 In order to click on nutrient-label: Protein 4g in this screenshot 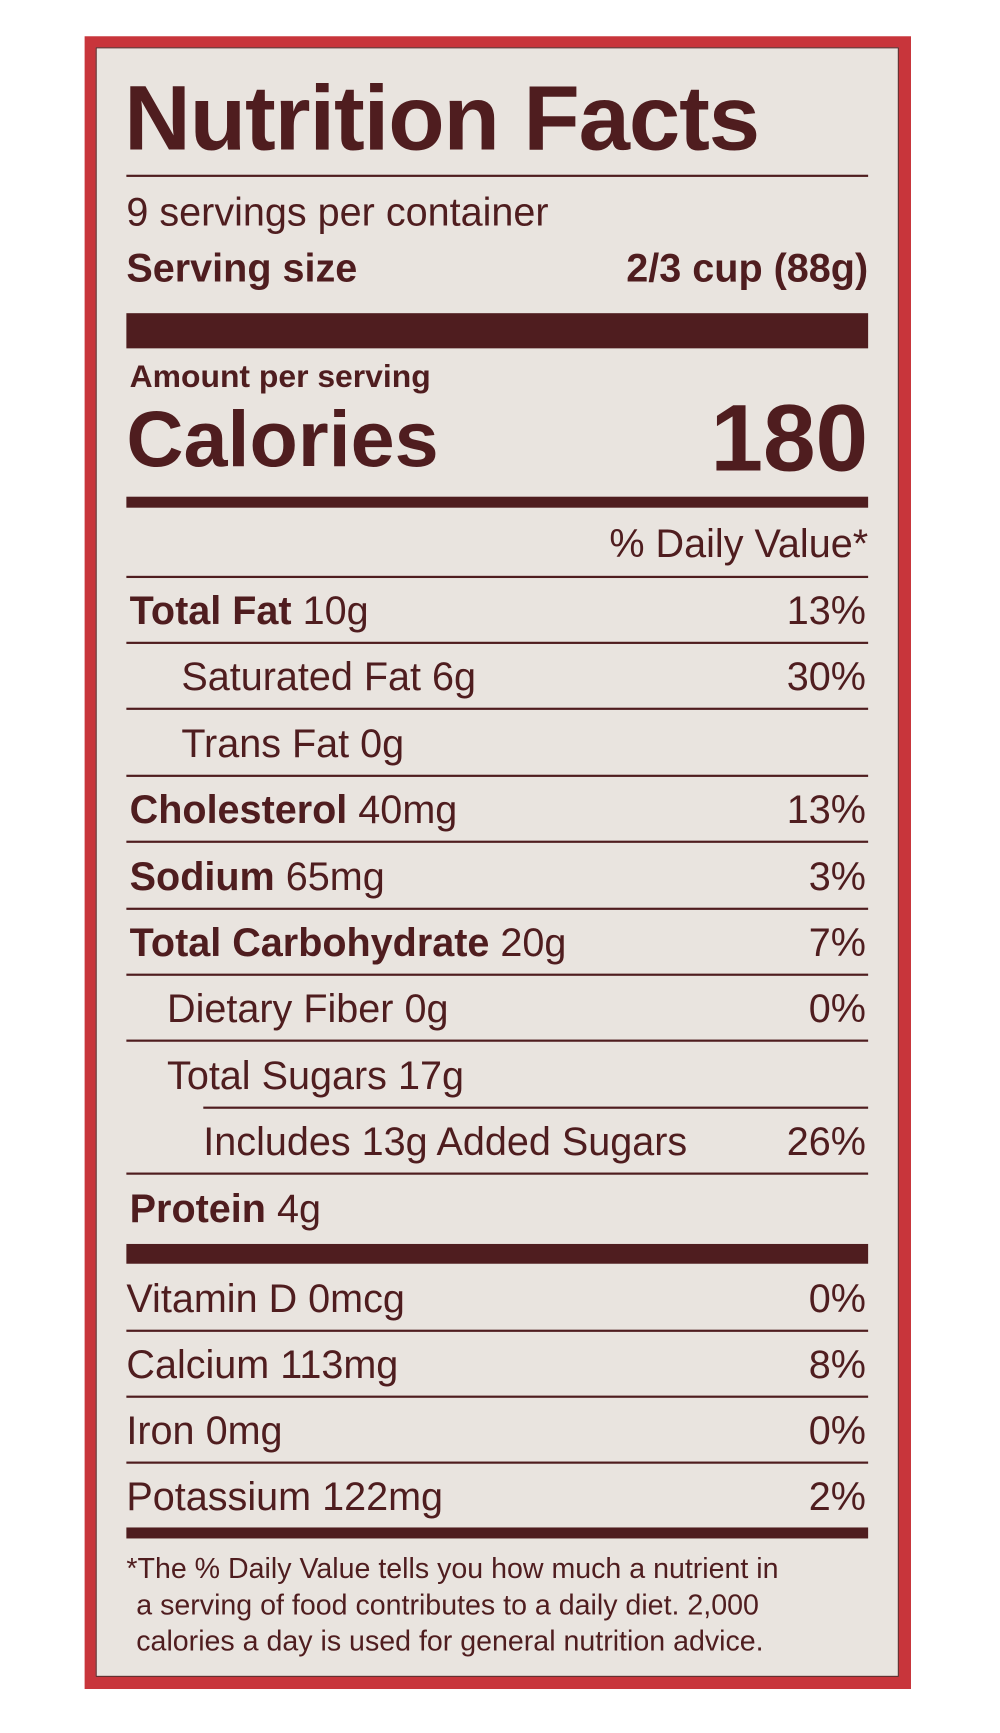, I will do `click(225, 1208)`.